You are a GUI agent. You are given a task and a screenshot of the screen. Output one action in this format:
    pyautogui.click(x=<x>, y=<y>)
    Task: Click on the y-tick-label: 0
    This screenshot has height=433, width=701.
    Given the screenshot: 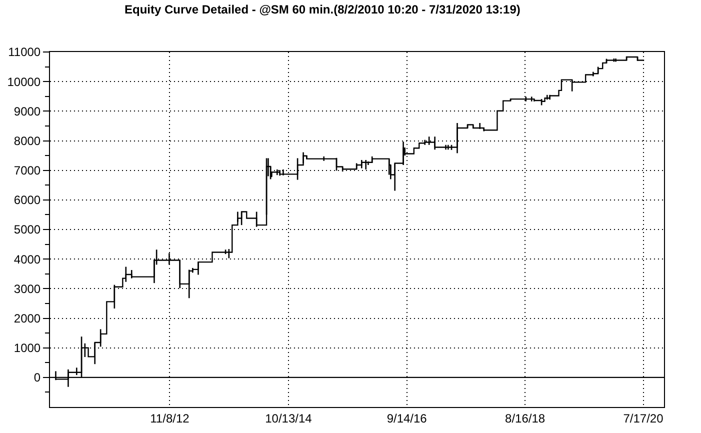 What is the action you would take?
    pyautogui.click(x=37, y=377)
    